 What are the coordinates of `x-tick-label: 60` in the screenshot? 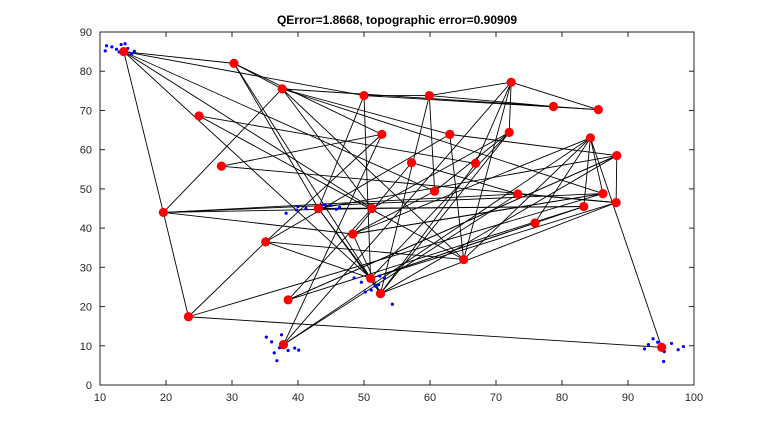 It's located at (430, 398).